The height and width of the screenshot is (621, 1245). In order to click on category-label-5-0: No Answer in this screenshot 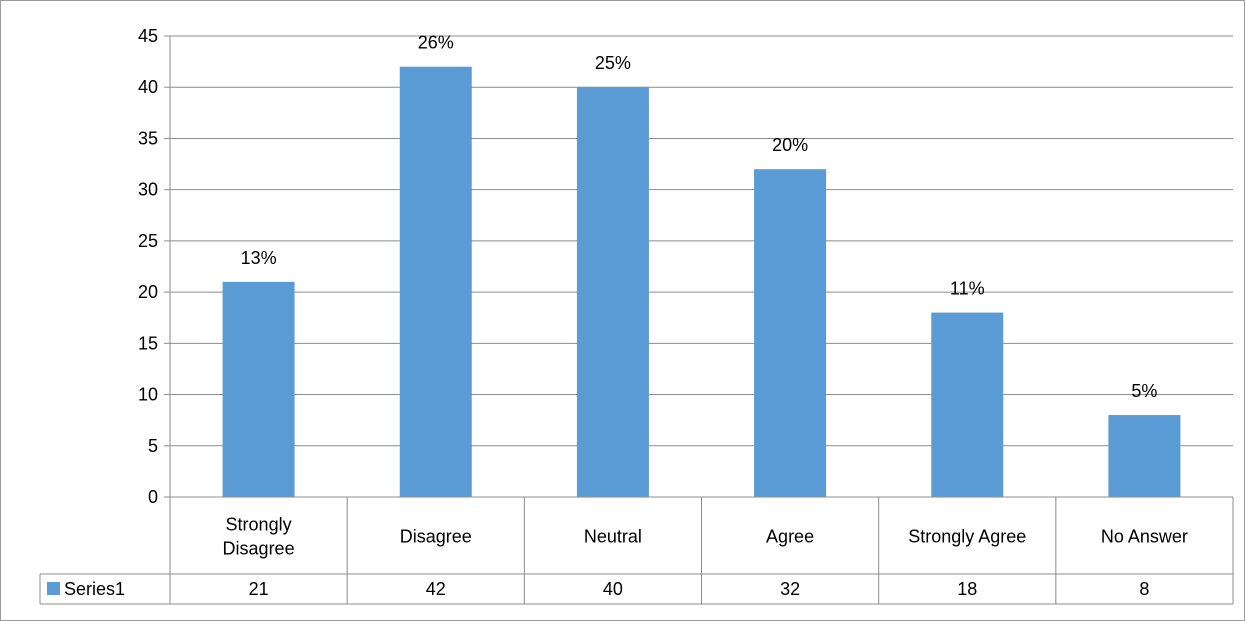, I will do `click(1144, 537)`.